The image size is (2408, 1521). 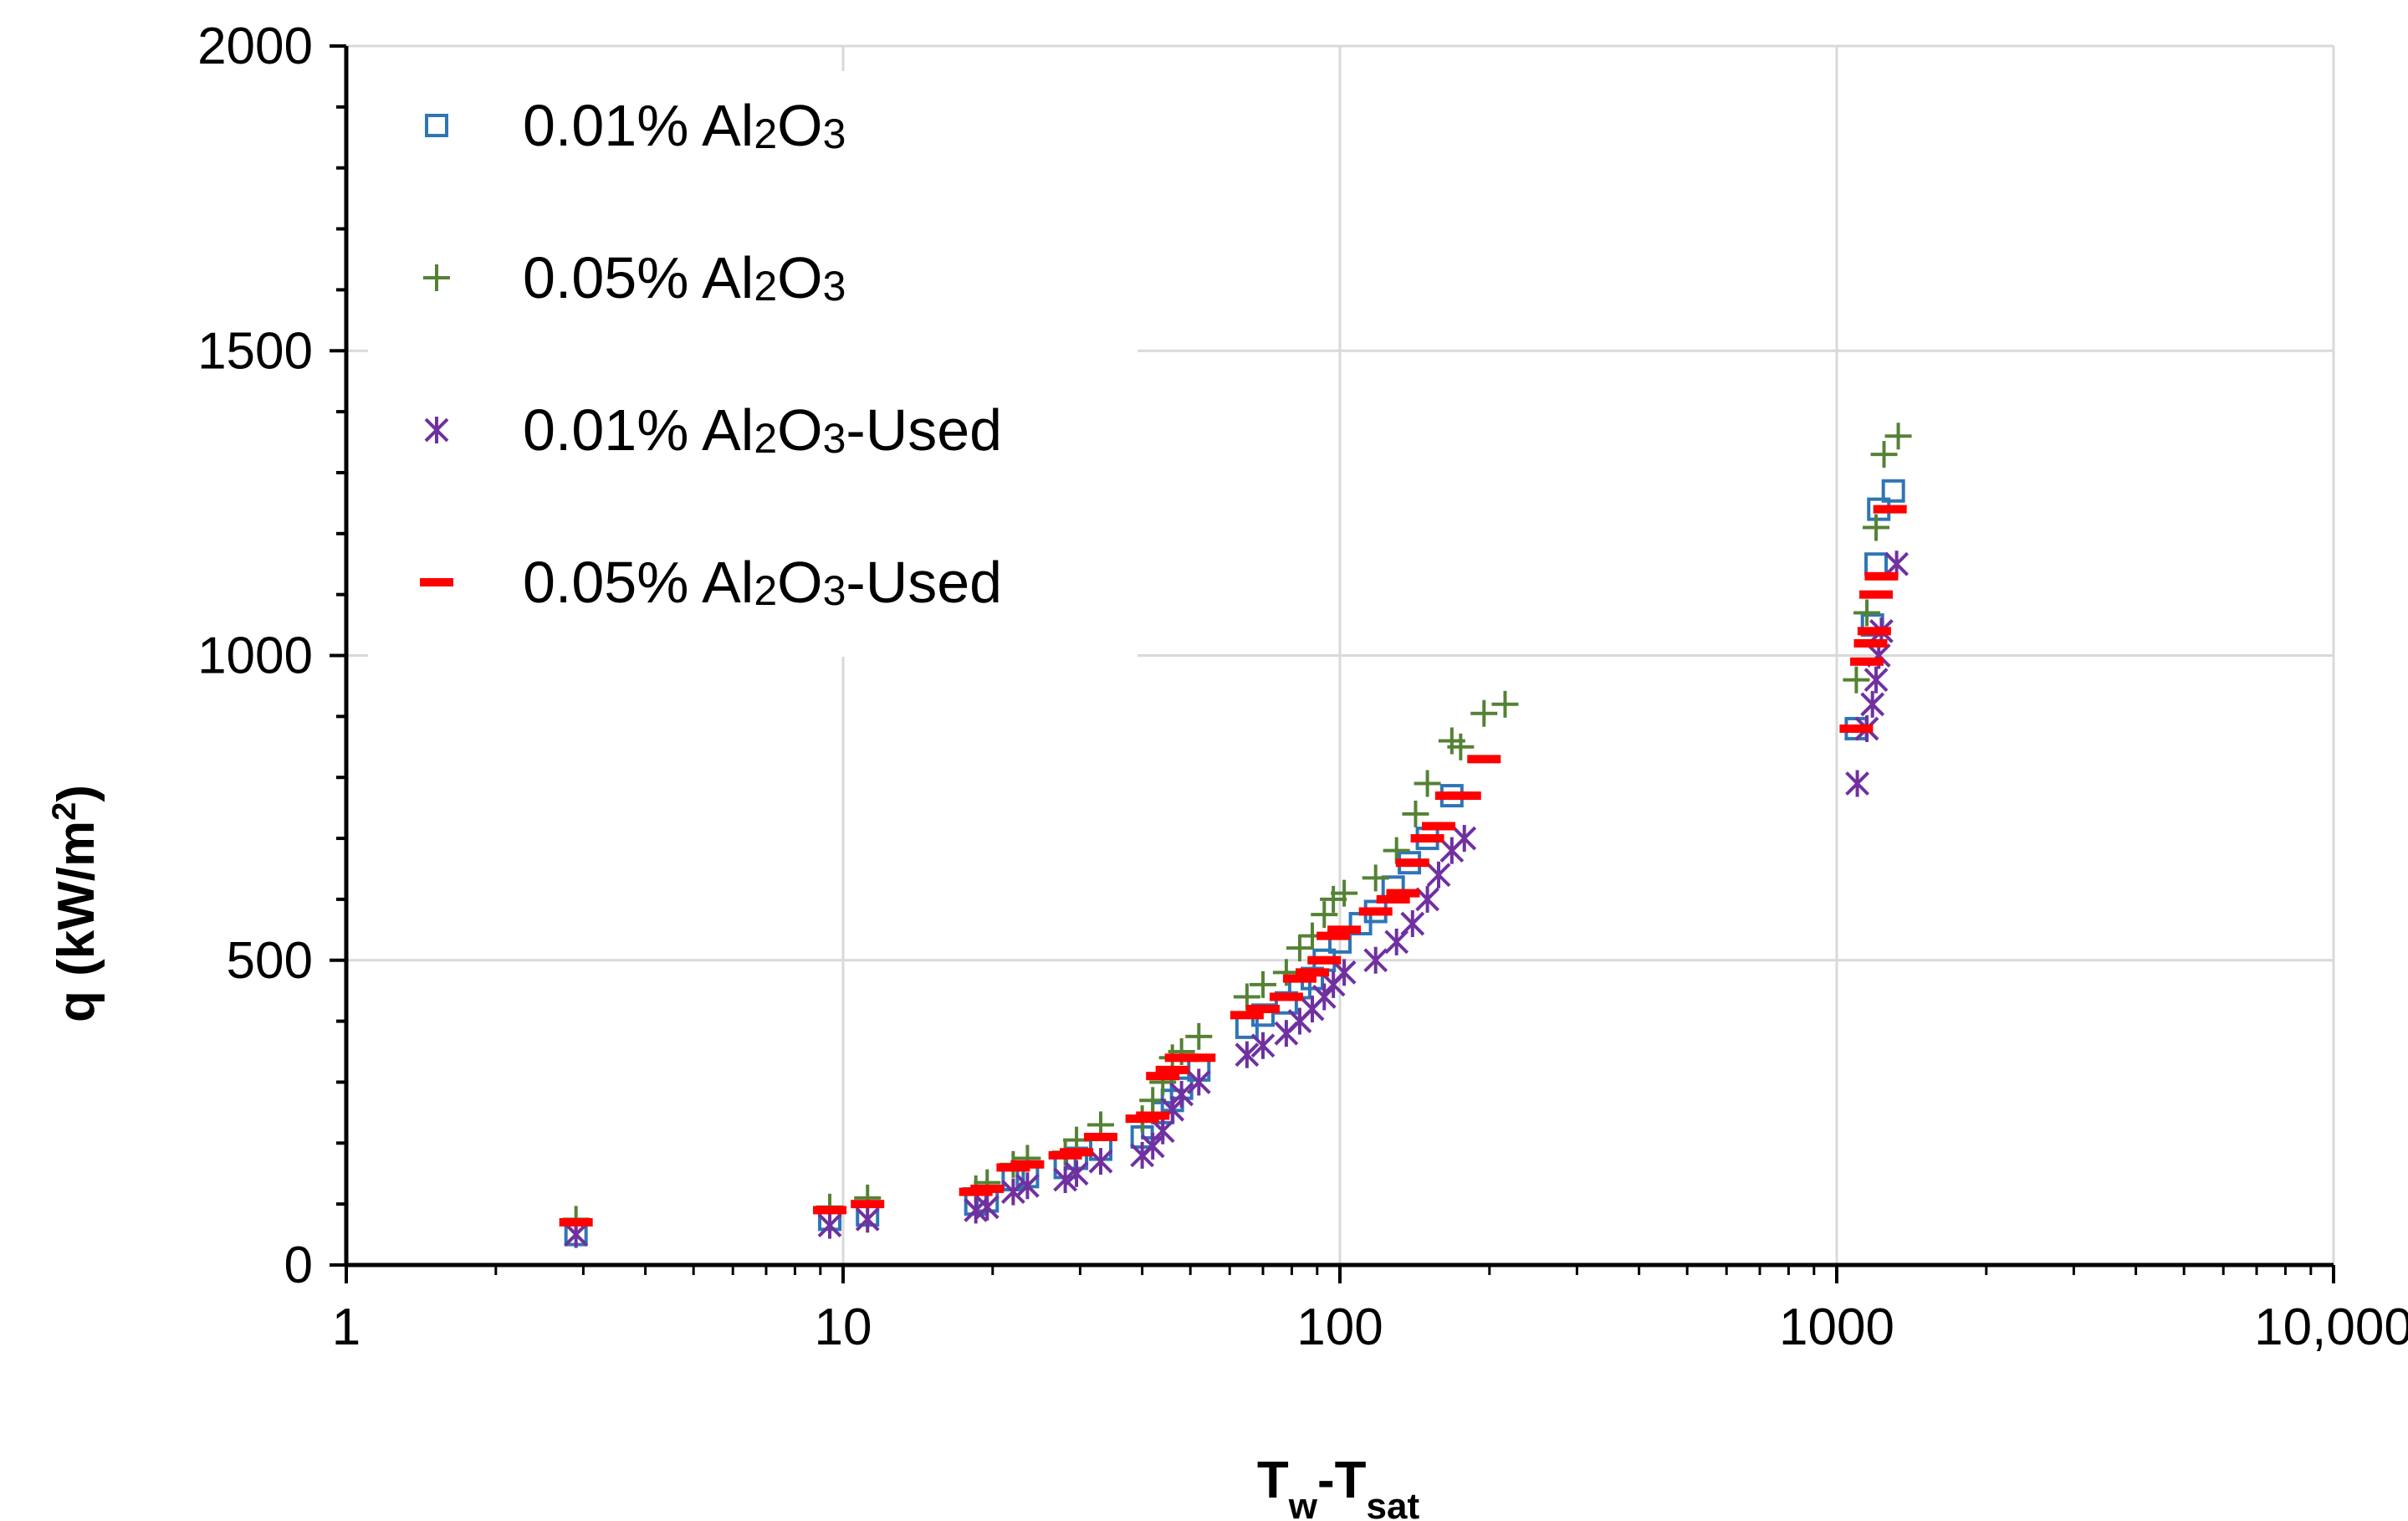 What do you see at coordinates (75, 904) in the screenshot?
I see `y-axis-title: q (kW/m2)` at bounding box center [75, 904].